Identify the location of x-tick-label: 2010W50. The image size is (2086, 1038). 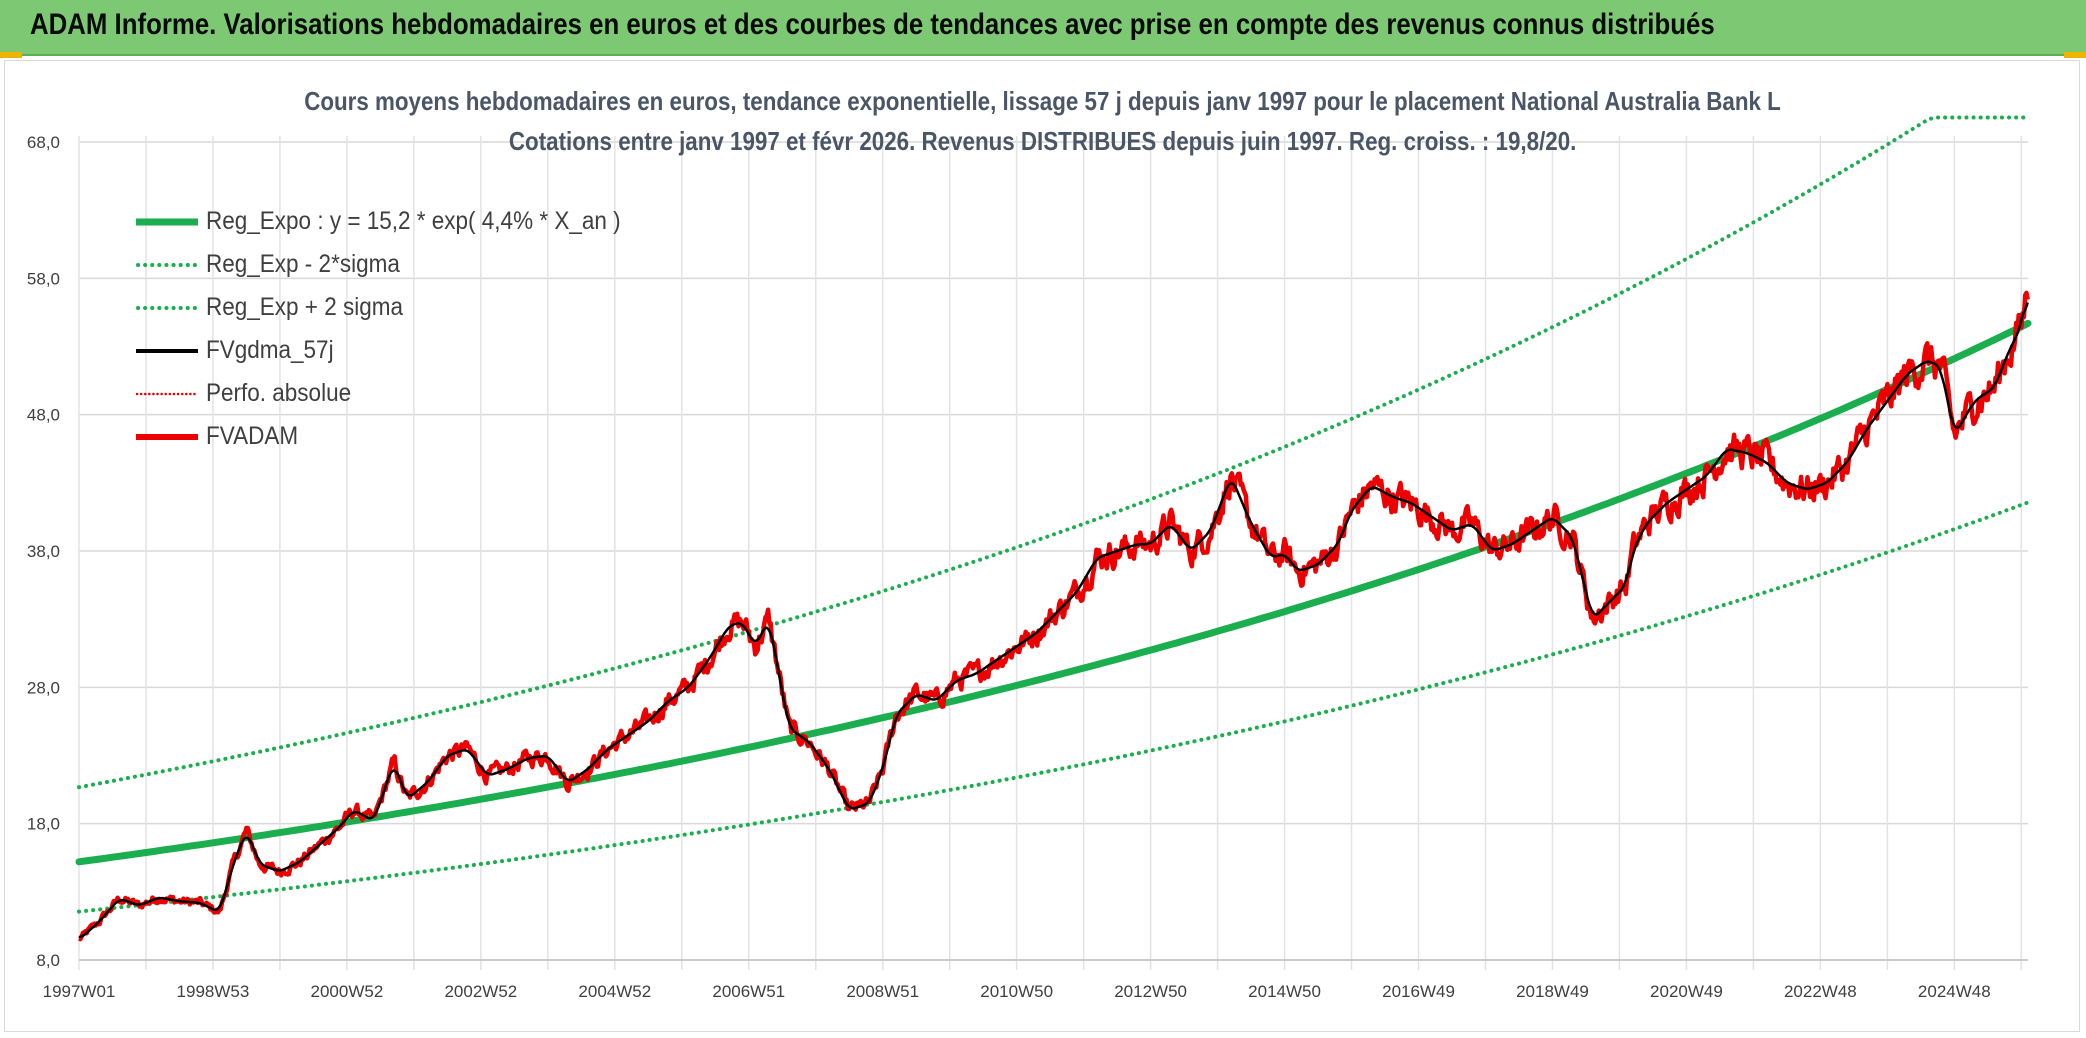
(1016, 991).